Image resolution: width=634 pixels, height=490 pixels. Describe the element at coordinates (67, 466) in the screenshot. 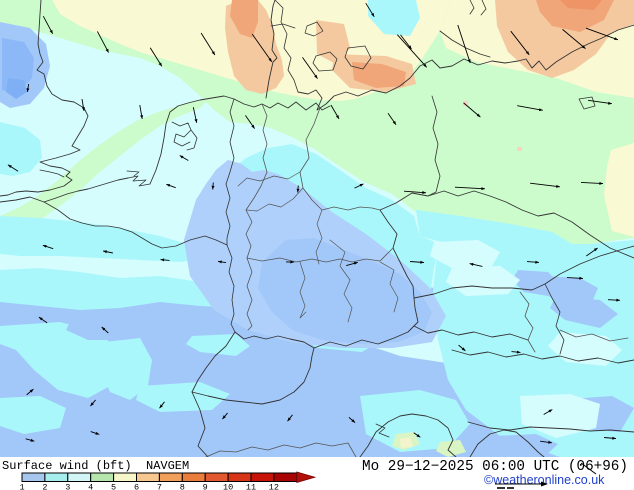

I see `svg-text: Surface wind (bft)` at that location.